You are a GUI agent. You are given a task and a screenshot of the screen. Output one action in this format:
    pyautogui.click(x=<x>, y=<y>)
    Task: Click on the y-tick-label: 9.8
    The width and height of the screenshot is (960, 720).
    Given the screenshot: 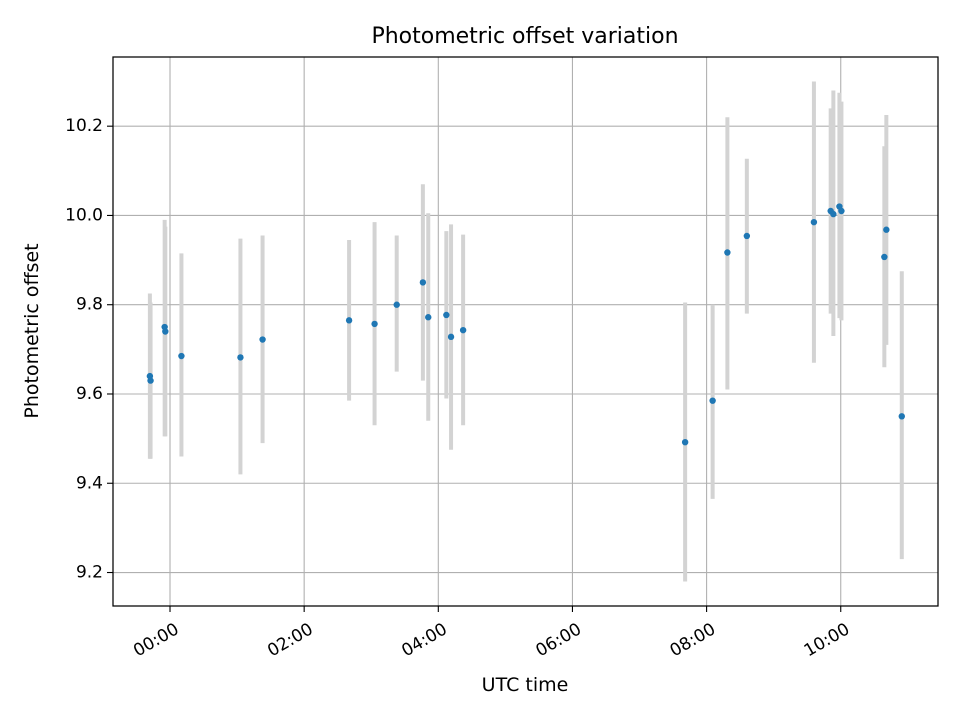 What is the action you would take?
    pyautogui.click(x=89, y=305)
    